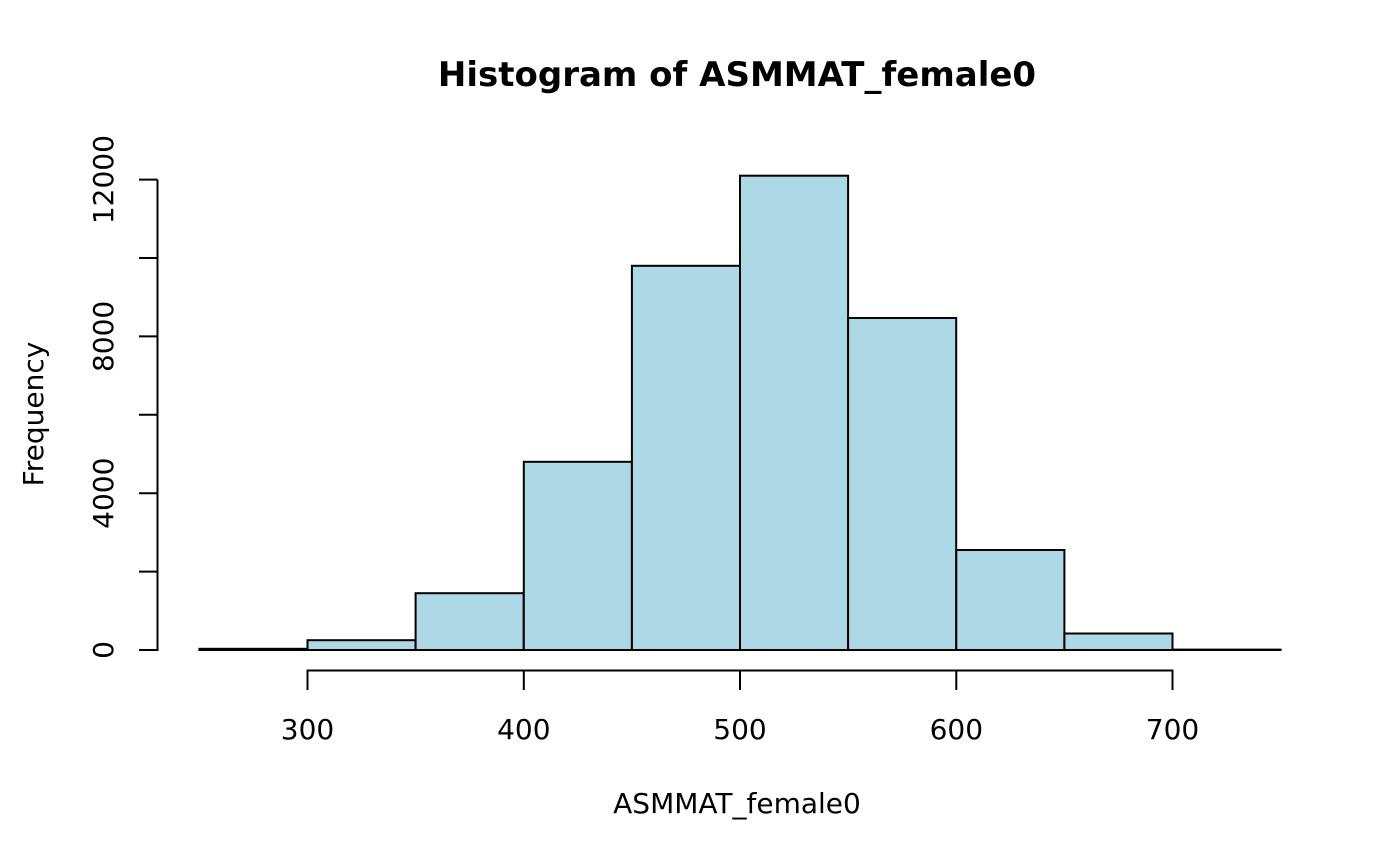 The image size is (1400, 866). I want to click on chart-title: Histogram of ASMMAT_female0, so click(737, 75).